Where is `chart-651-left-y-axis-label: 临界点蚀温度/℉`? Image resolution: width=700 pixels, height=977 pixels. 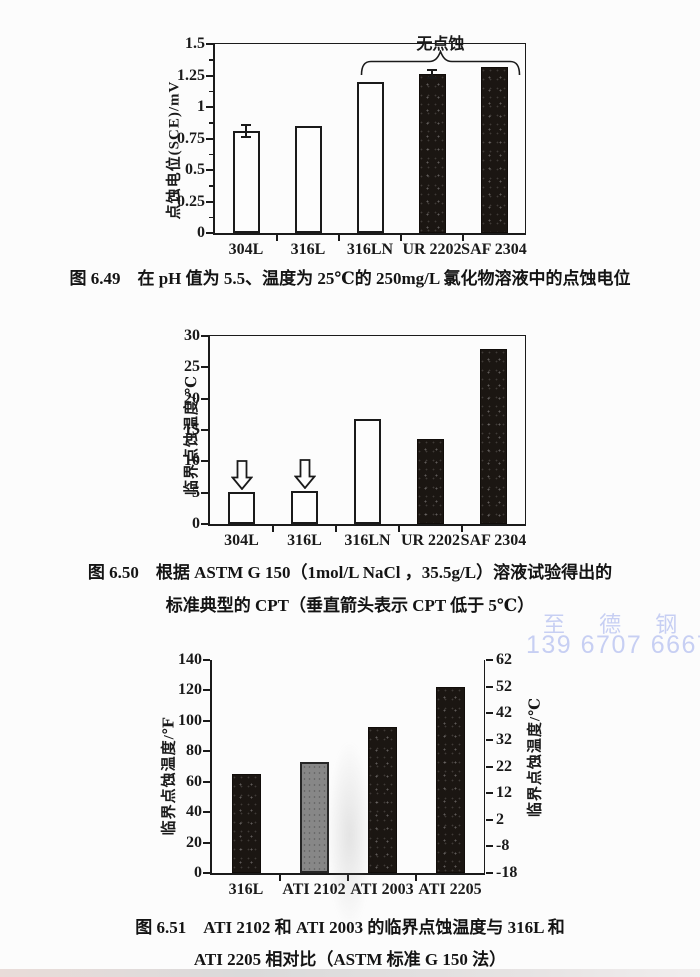 chart-651-left-y-axis-label: 临界点蚀温度/℉ is located at coordinates (169, 776).